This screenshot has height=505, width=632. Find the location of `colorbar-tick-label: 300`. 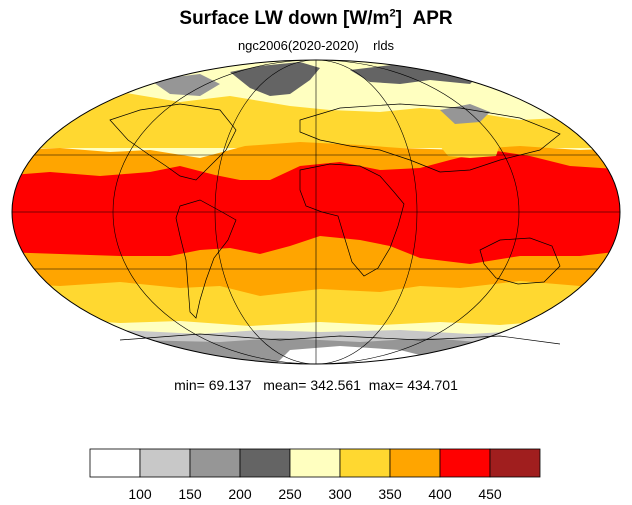

colorbar-tick-label: 300 is located at coordinates (340, 494).